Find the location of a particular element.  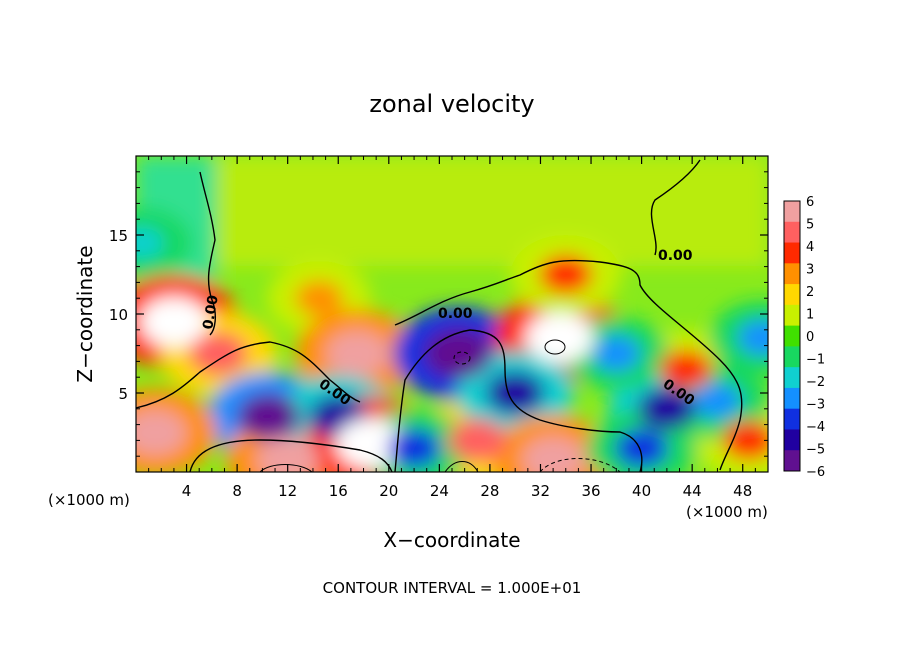

colorbar-label: −5 is located at coordinates (815, 450).